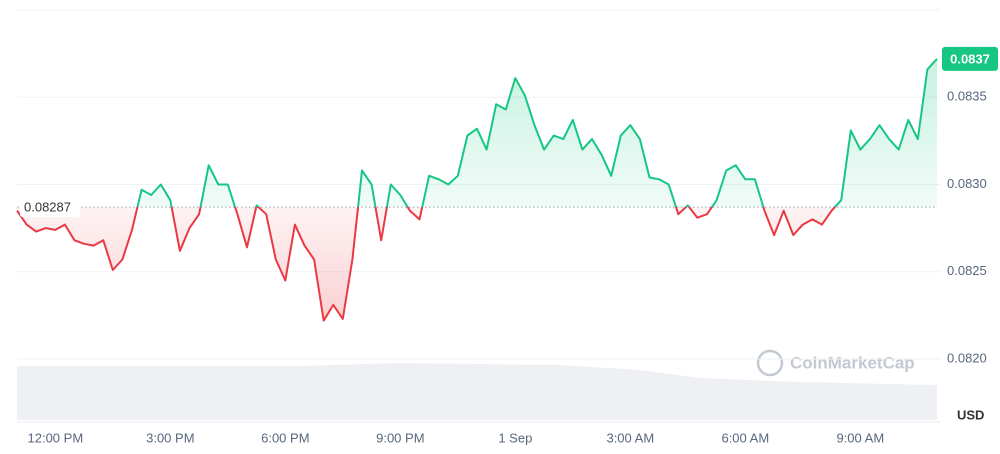  I want to click on x-tick-label: 1 Sep, so click(515, 437).